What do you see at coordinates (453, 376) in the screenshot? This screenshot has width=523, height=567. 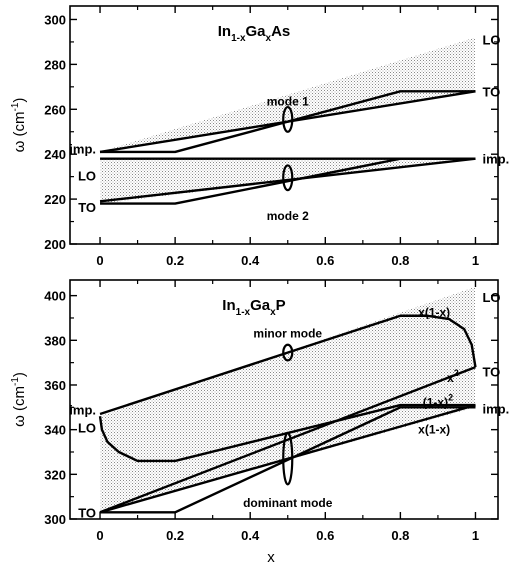 I see `annotation-label: x2` at bounding box center [453, 376].